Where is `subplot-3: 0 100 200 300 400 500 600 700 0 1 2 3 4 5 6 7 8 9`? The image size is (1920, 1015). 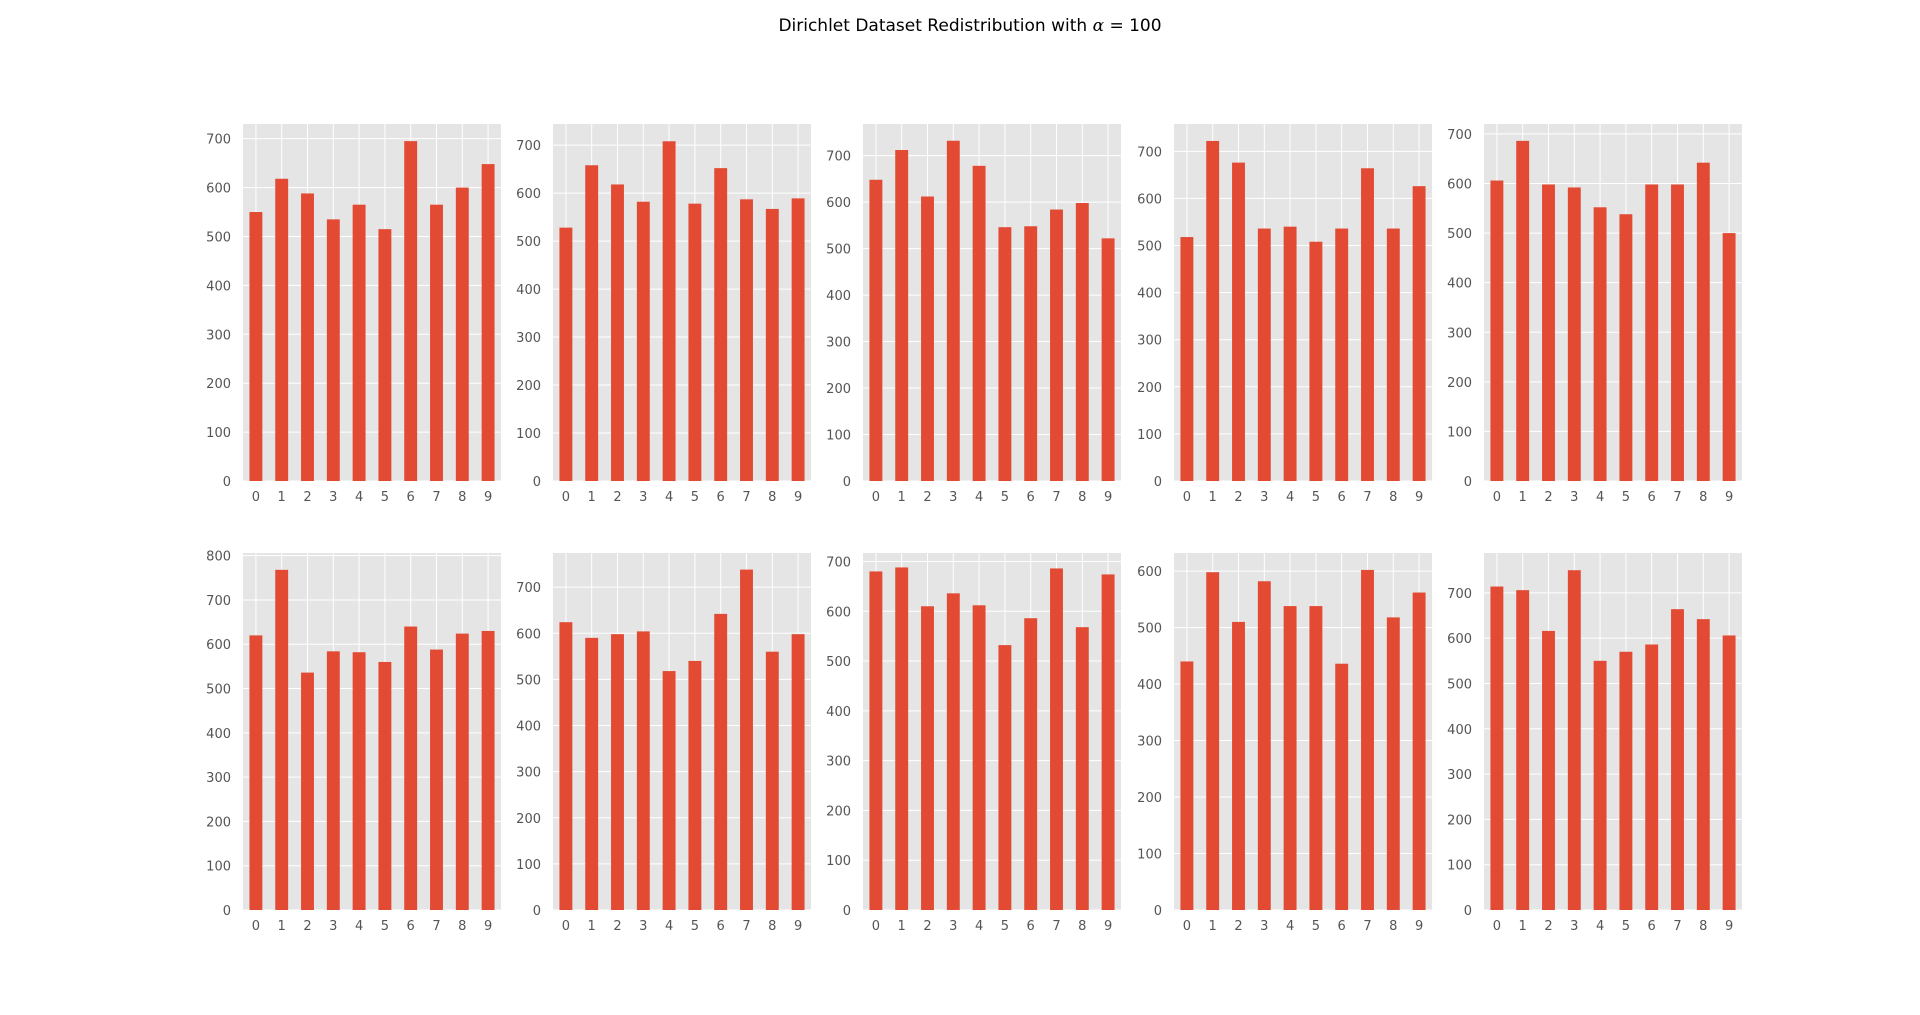 subplot-3: 0 100 200 300 400 500 600 700 0 1 2 3 4 5 6 7 8 9 is located at coordinates (1284, 314).